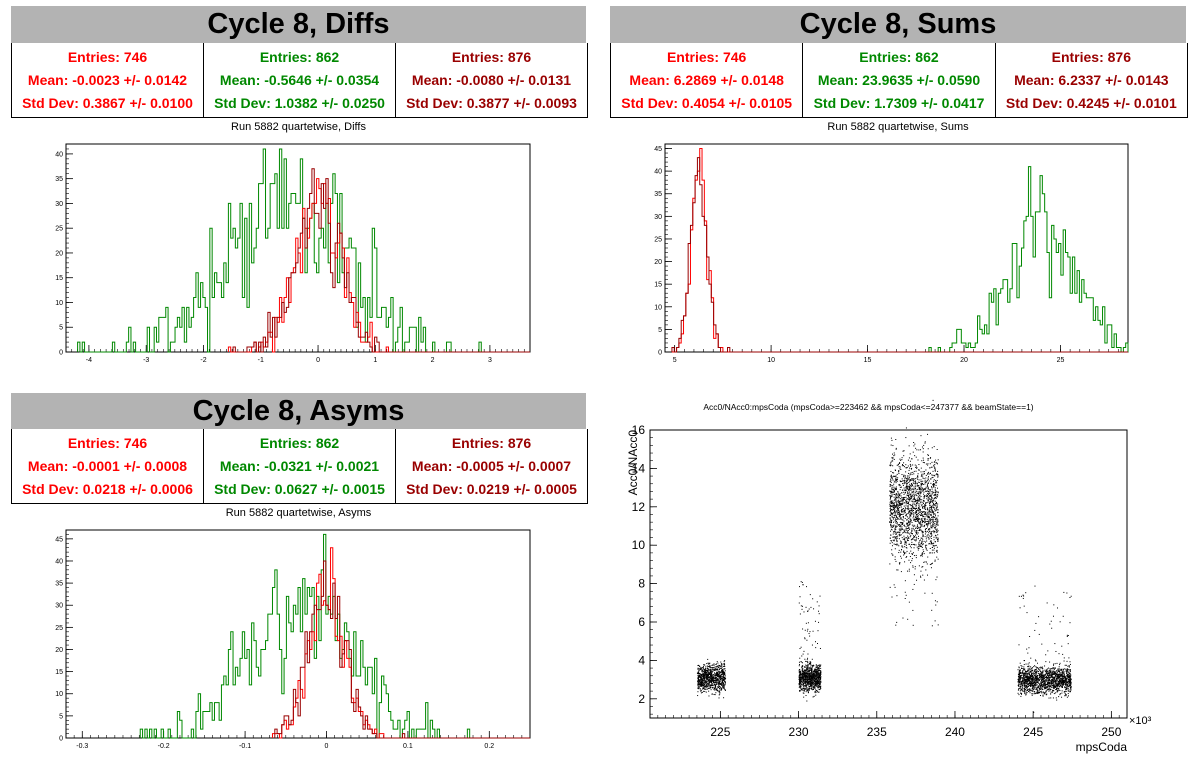 The height and width of the screenshot is (772, 1196). What do you see at coordinates (59, 278) in the screenshot?
I see `y-tick-label: 15` at bounding box center [59, 278].